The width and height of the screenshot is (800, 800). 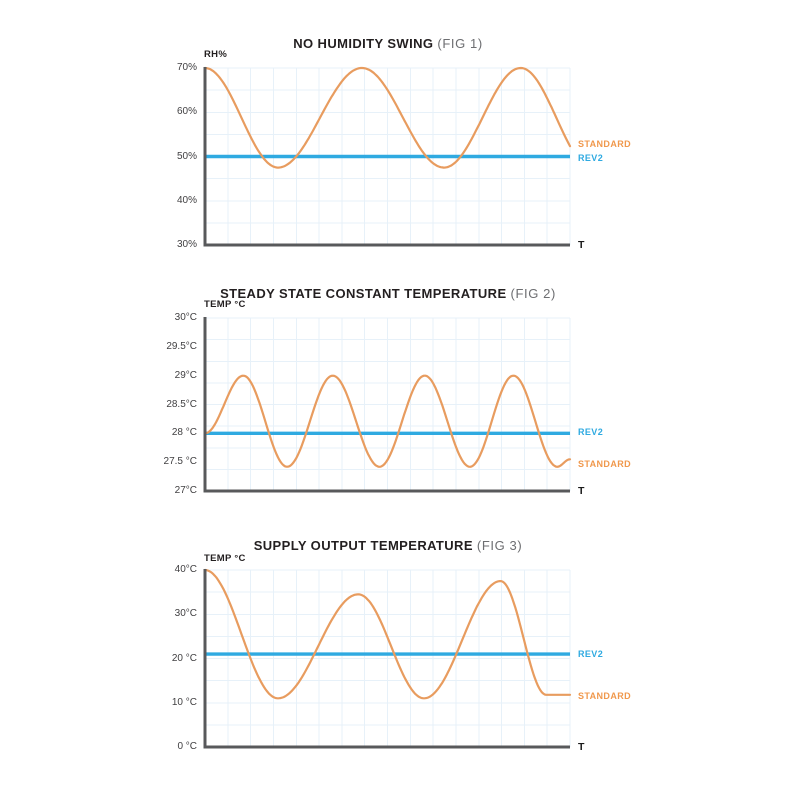 I want to click on fig2-ytick-30: 30°C, so click(x=185, y=317).